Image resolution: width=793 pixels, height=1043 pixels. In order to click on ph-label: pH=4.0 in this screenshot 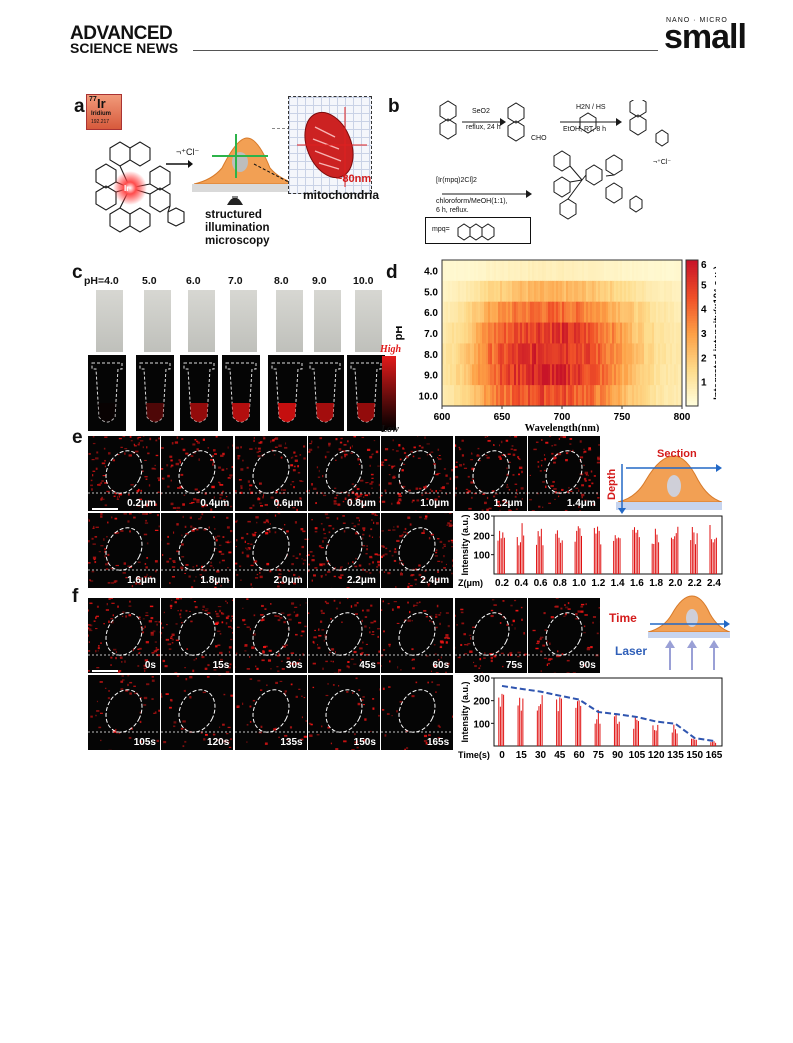, I will do `click(101, 281)`.